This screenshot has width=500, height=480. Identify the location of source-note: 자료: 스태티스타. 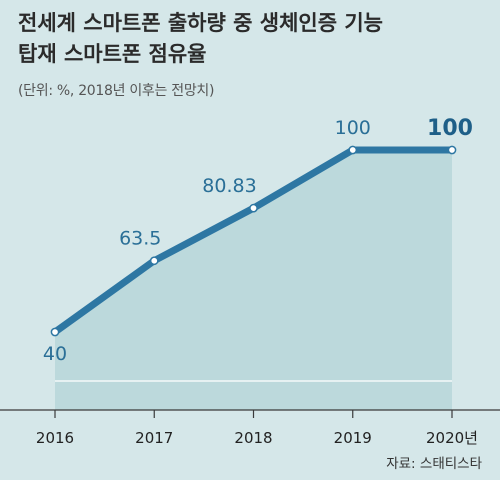
(434, 464).